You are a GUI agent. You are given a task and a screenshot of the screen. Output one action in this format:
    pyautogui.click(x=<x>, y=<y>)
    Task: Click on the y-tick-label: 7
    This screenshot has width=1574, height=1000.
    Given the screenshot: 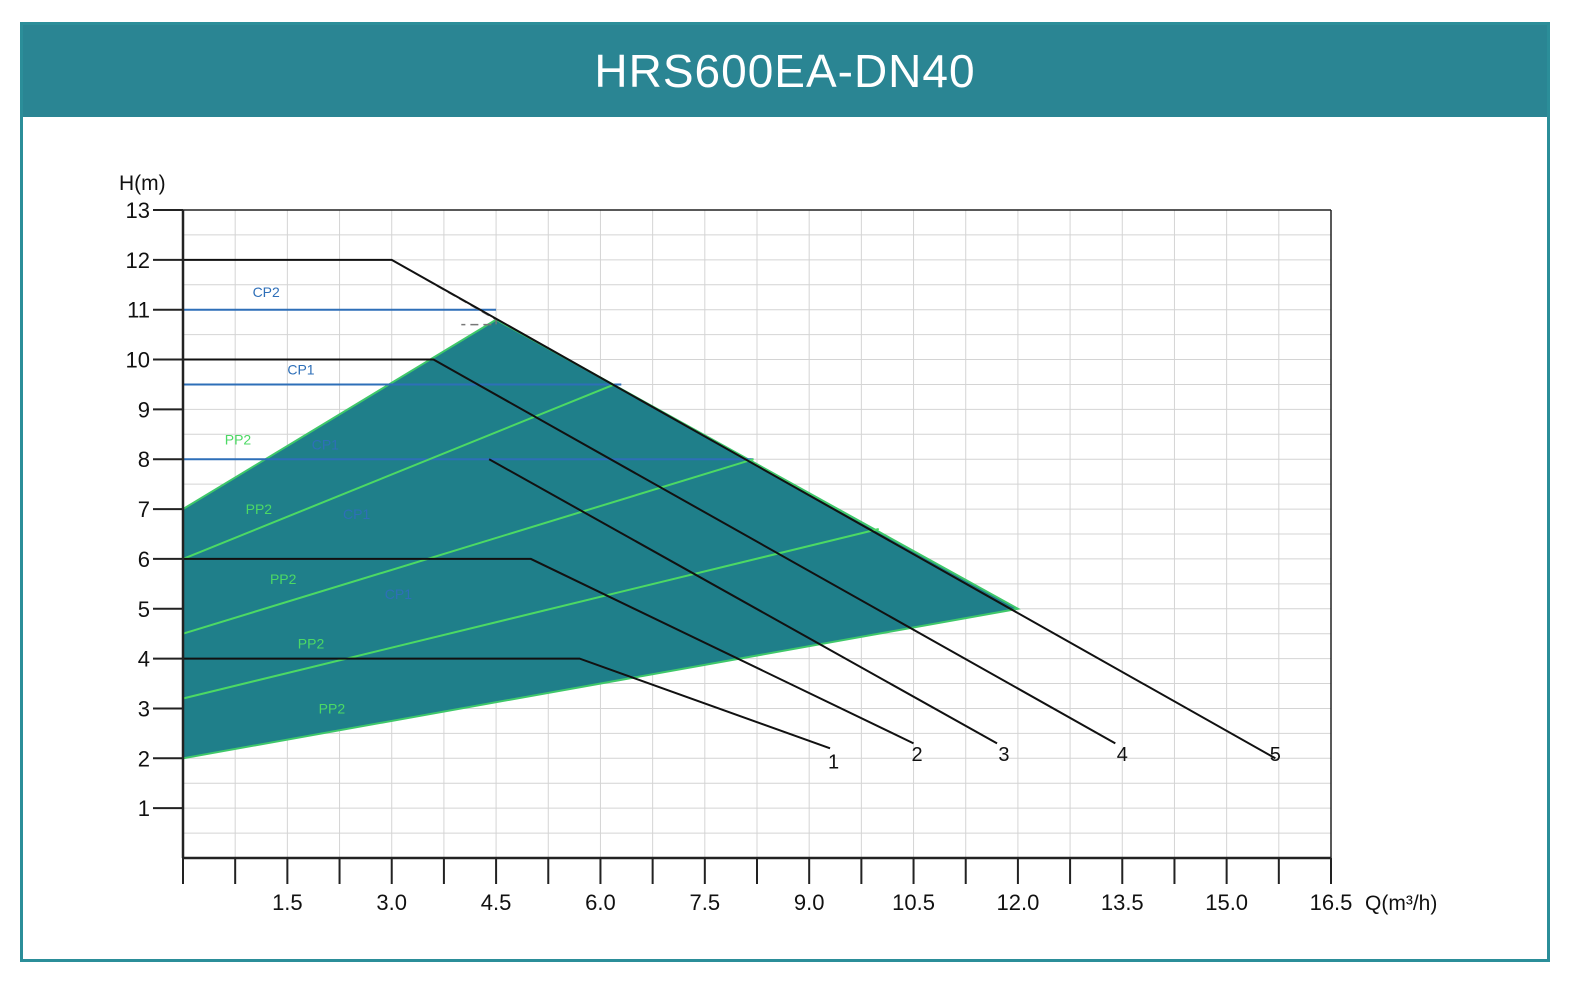 What is the action you would take?
    pyautogui.click(x=144, y=509)
    